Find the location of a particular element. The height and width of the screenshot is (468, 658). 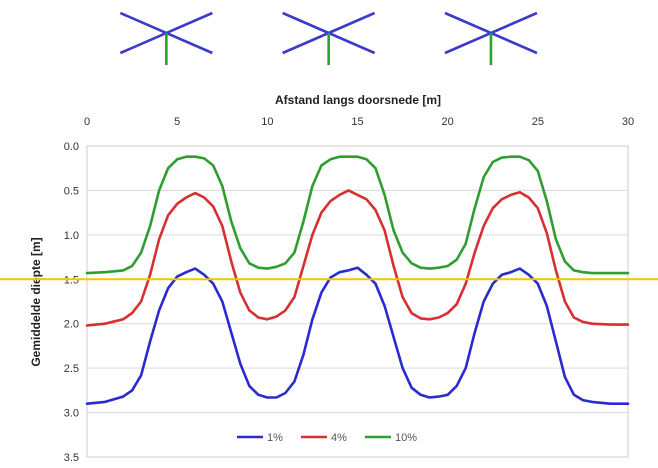

x-tick-label: 10 is located at coordinates (267, 122).